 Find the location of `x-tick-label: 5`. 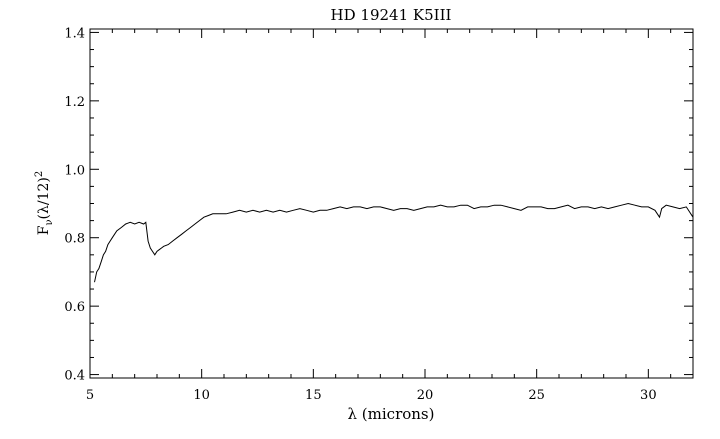

x-tick-label: 5 is located at coordinates (90, 395).